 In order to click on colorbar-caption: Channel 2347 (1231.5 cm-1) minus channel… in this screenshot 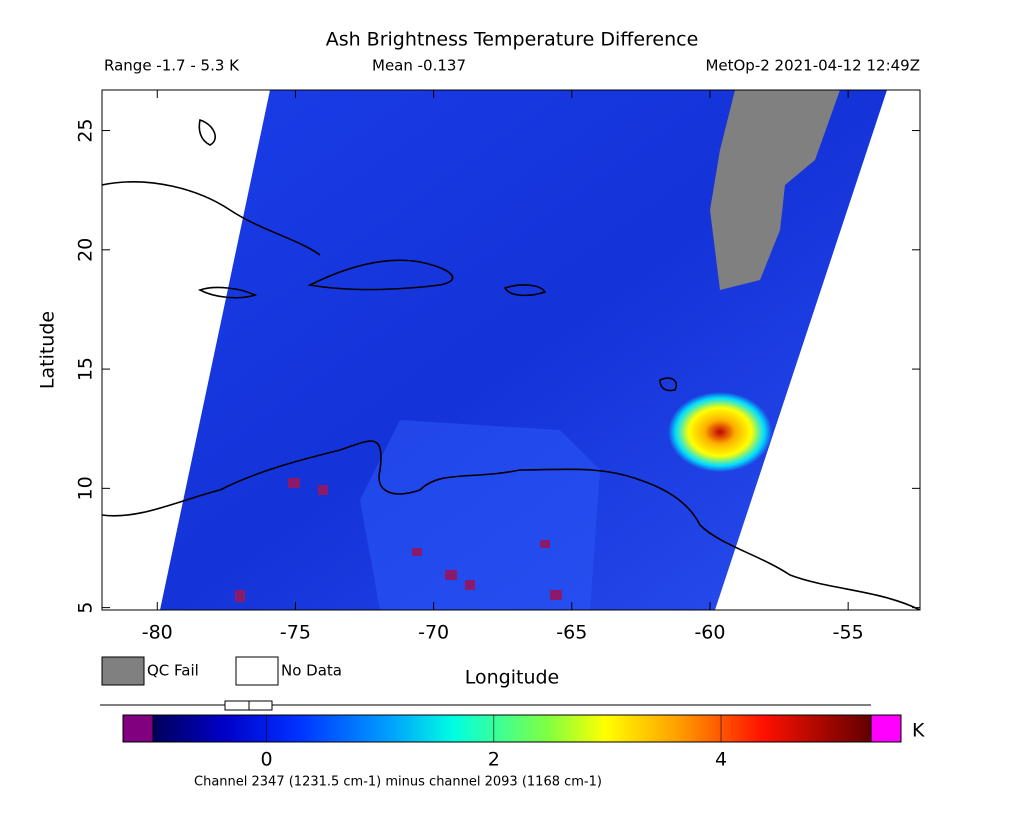, I will do `click(398, 782)`.